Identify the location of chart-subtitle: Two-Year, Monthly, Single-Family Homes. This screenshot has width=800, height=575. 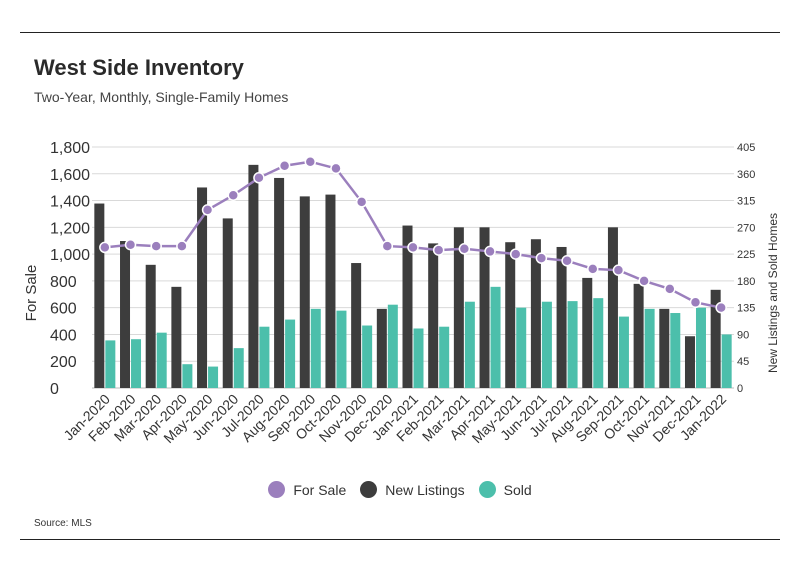
(161, 97).